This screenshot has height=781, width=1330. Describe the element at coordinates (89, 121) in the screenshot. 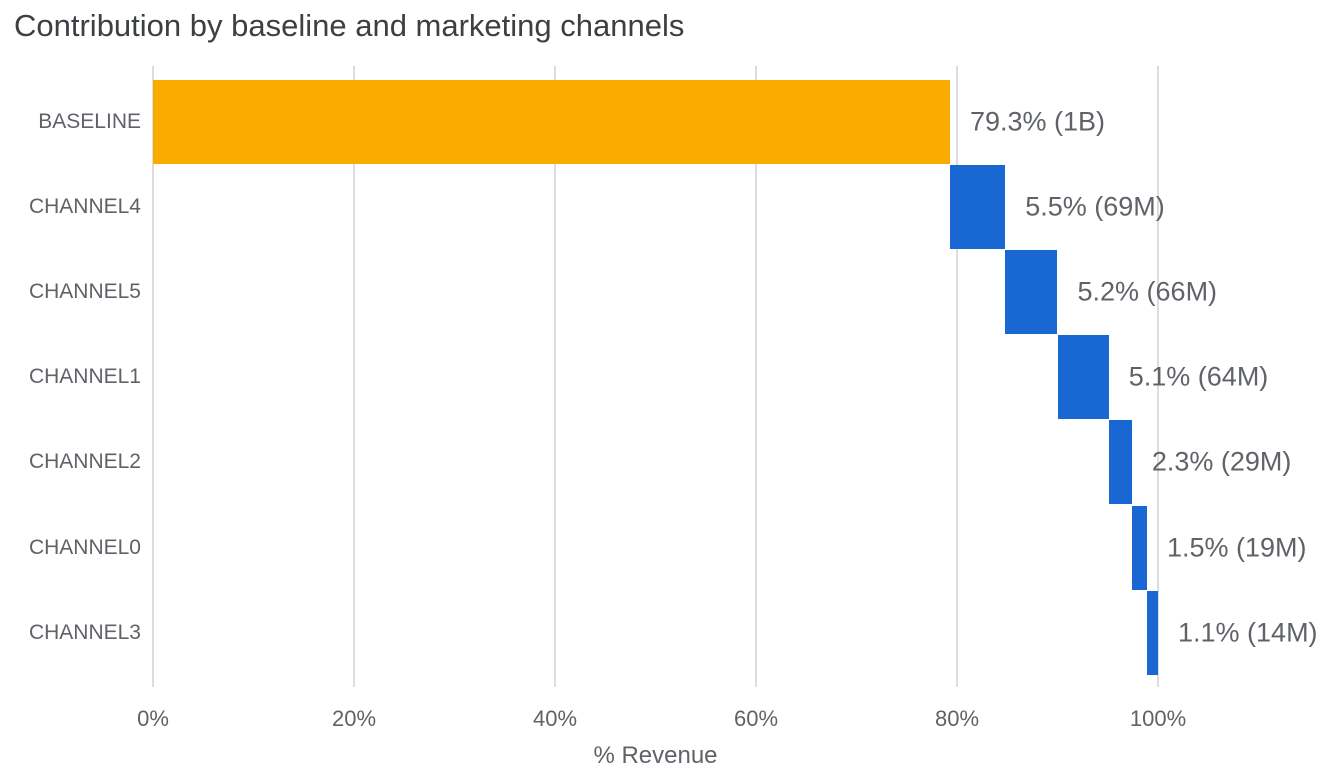

I see `category-label-baseline: BASELINE` at that location.